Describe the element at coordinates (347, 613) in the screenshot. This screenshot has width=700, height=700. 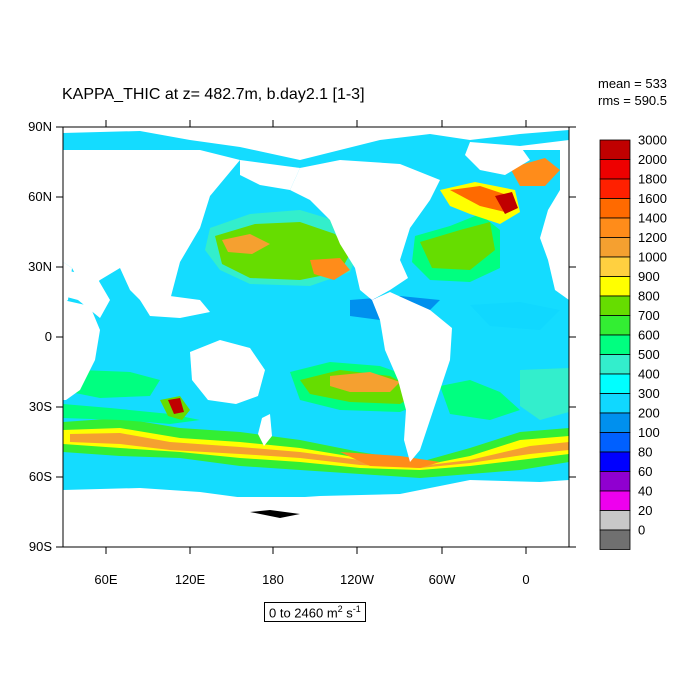
I see `range-mid: s` at that location.